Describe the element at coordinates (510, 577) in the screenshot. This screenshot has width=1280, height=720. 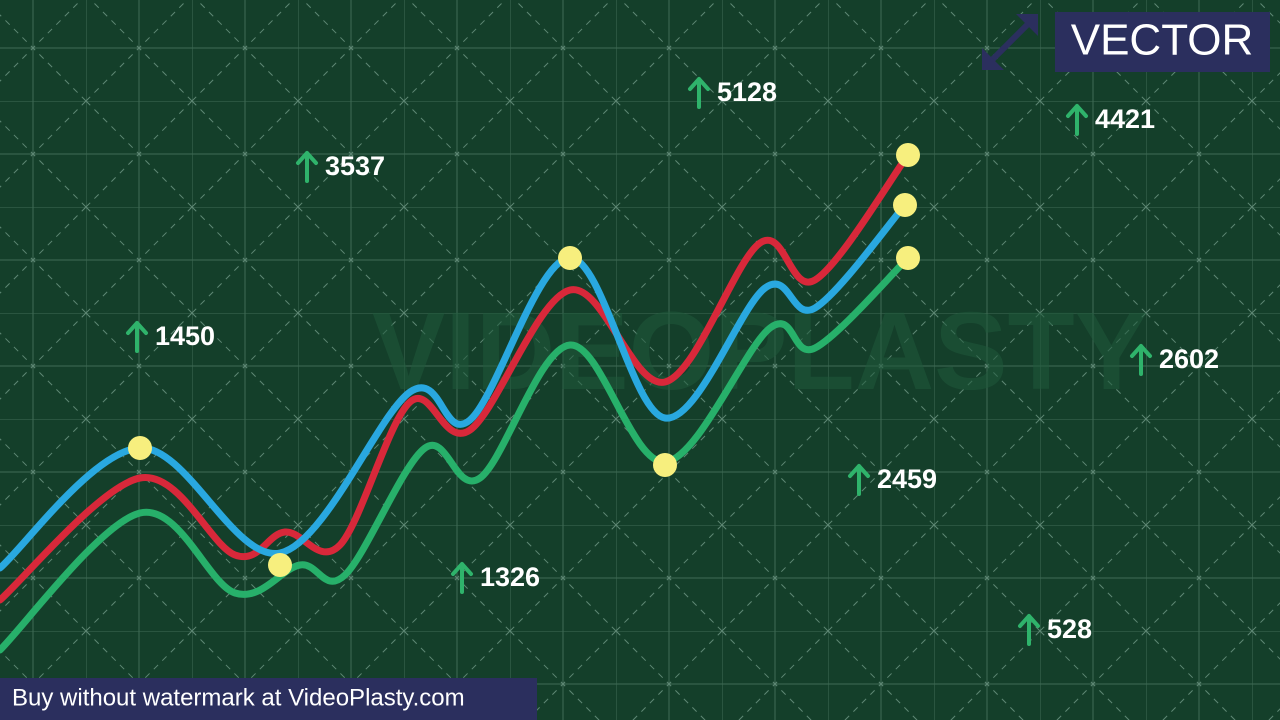
I see `indicator-value: 1326` at that location.